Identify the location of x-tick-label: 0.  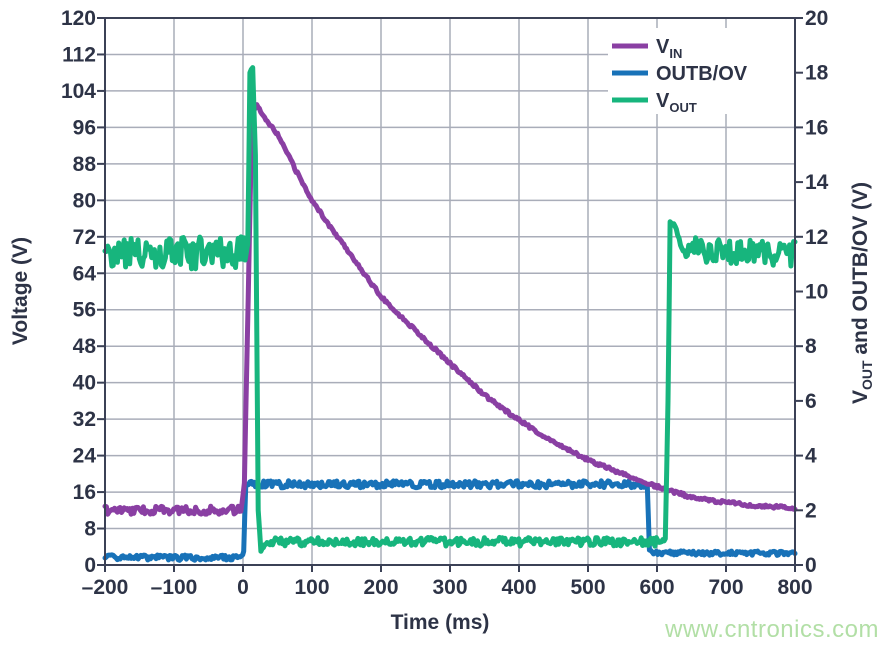
(243, 587).